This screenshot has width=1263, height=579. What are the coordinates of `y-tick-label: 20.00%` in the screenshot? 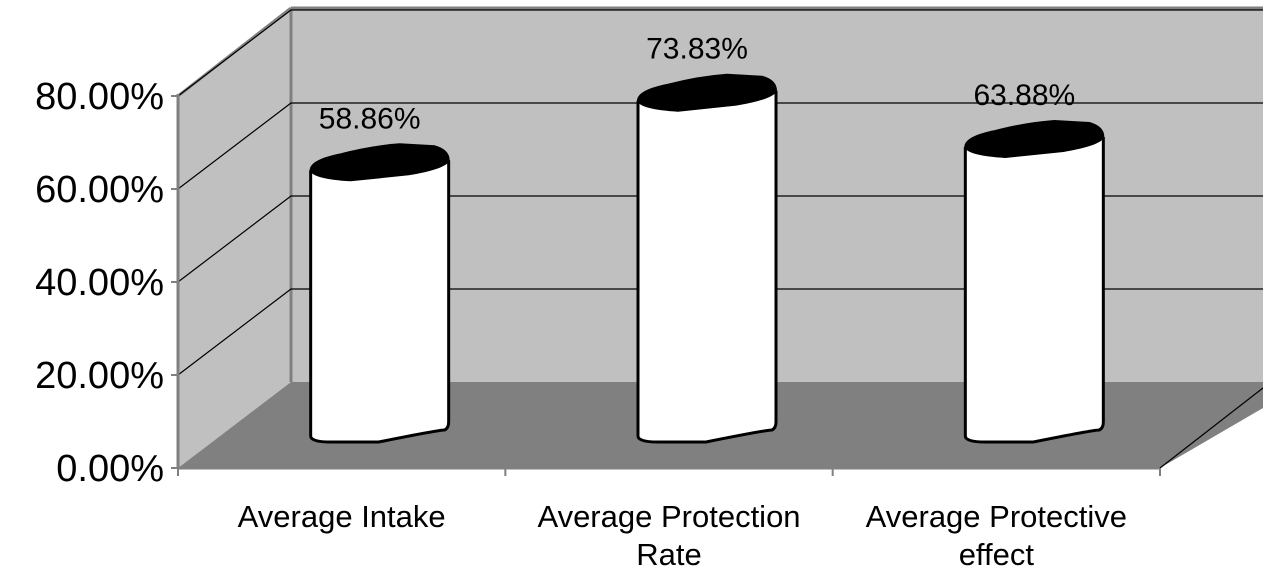 It's located at (99, 376).